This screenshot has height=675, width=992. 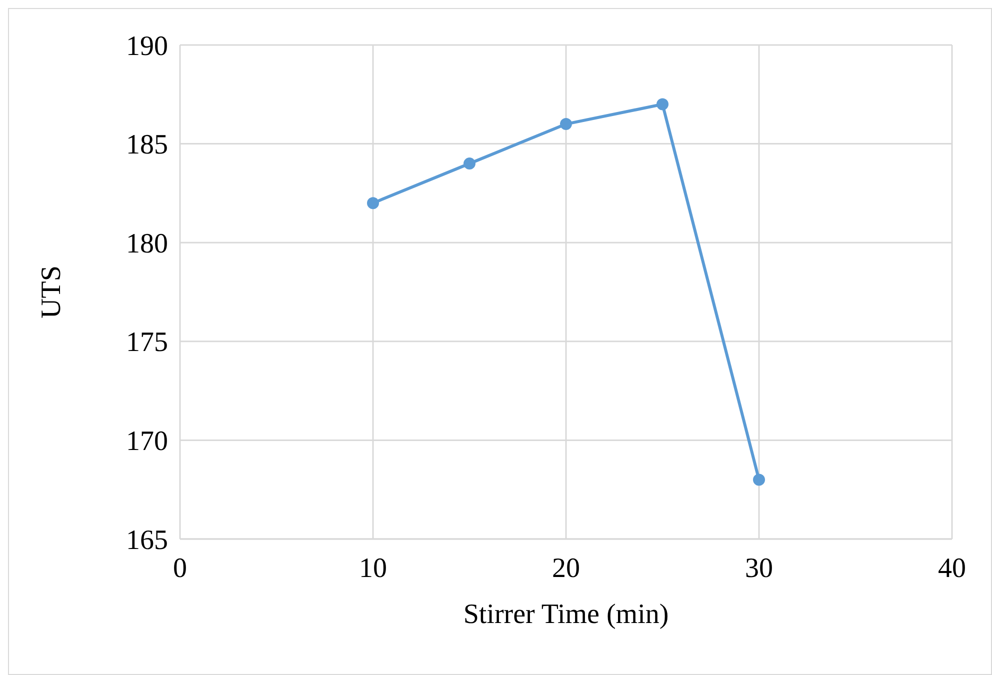 I want to click on y-tick-label: 170, so click(x=147, y=441).